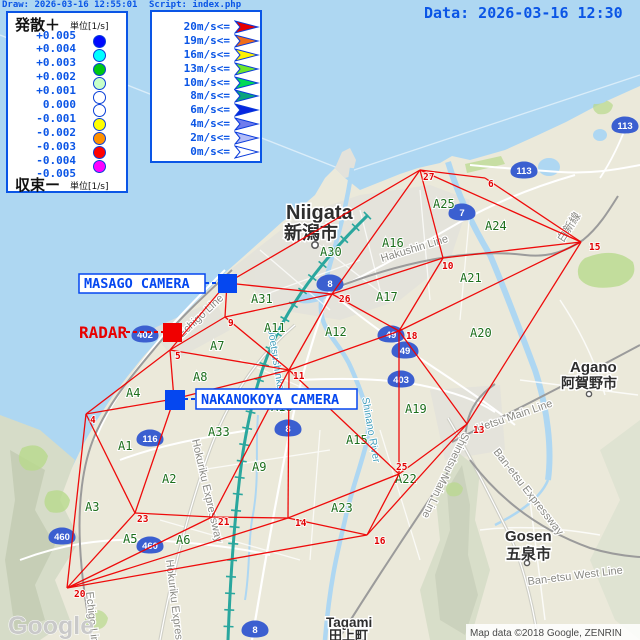 This screenshot has width=640, height=640. What do you see at coordinates (331, 252) in the screenshot?
I see `area-label: A30` at bounding box center [331, 252].